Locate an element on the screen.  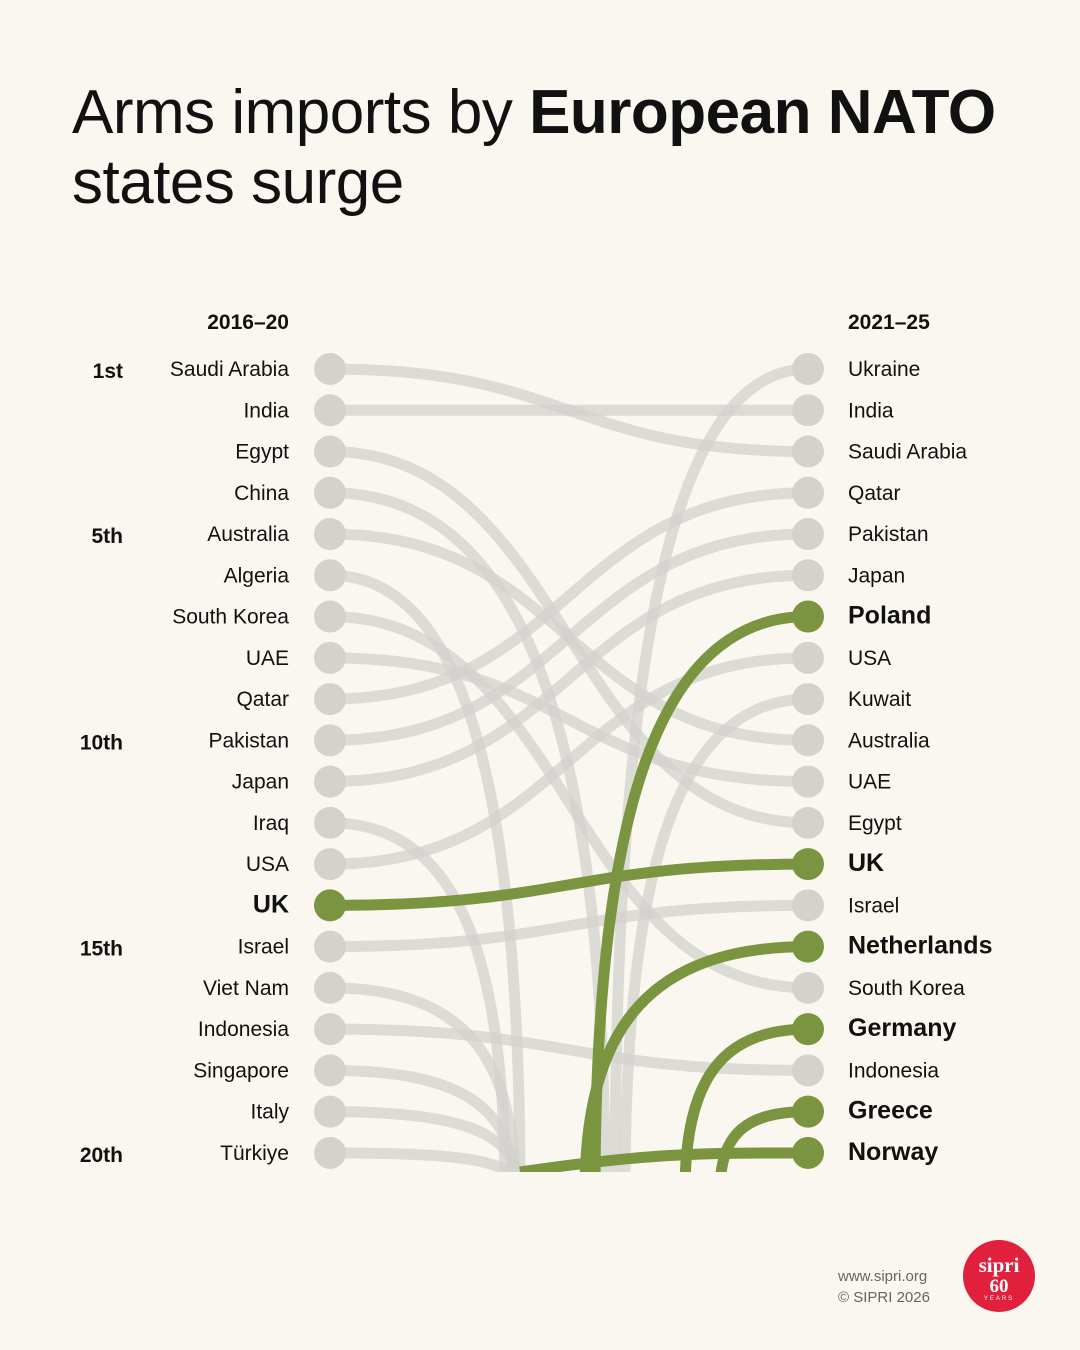
right-label: Kuwait is located at coordinates (879, 699).